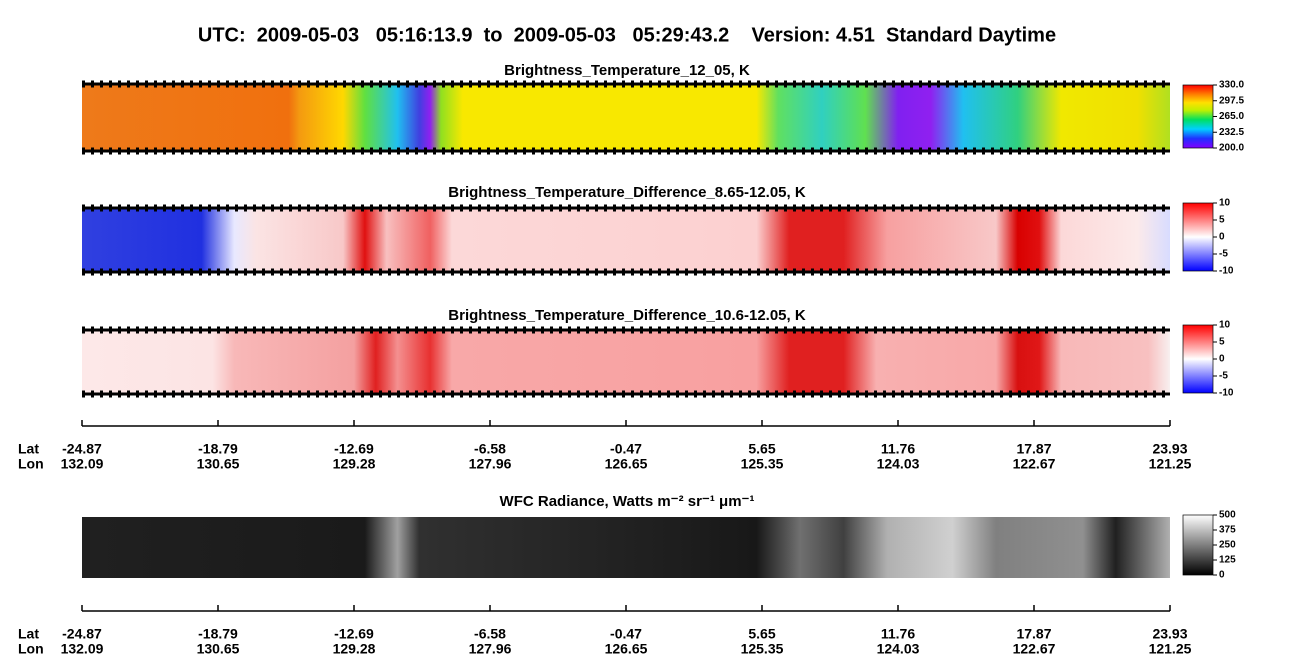 This screenshot has height=667, width=1300. Describe the element at coordinates (1227, 530) in the screenshot. I see `colorbar-tick-label: 375` at that location.